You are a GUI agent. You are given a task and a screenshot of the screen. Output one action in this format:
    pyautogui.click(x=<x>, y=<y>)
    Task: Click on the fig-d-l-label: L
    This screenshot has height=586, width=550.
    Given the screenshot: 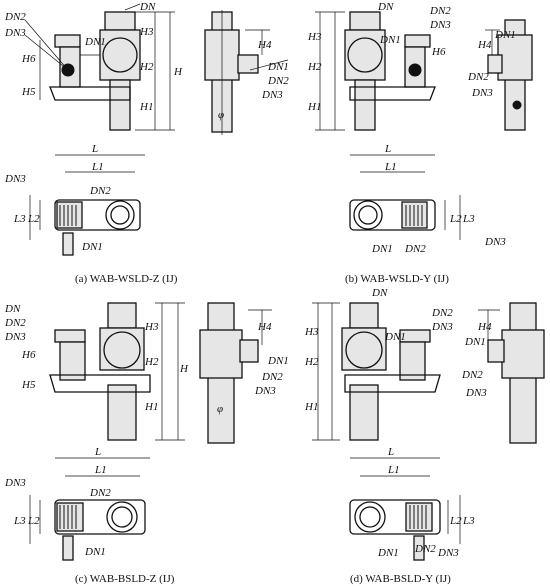 What is the action you would take?
    pyautogui.click(x=390, y=452)
    